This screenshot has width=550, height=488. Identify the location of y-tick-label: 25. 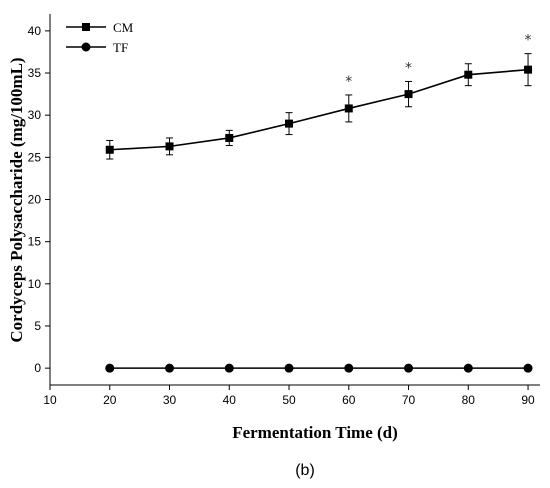
(35, 157).